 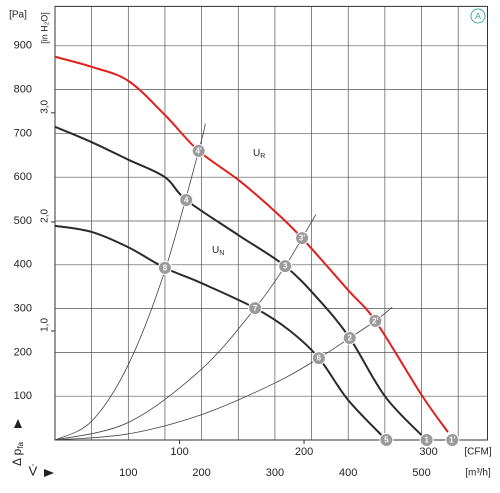 What do you see at coordinates (421, 473) in the screenshot?
I see `x-tick-label: 500` at bounding box center [421, 473].